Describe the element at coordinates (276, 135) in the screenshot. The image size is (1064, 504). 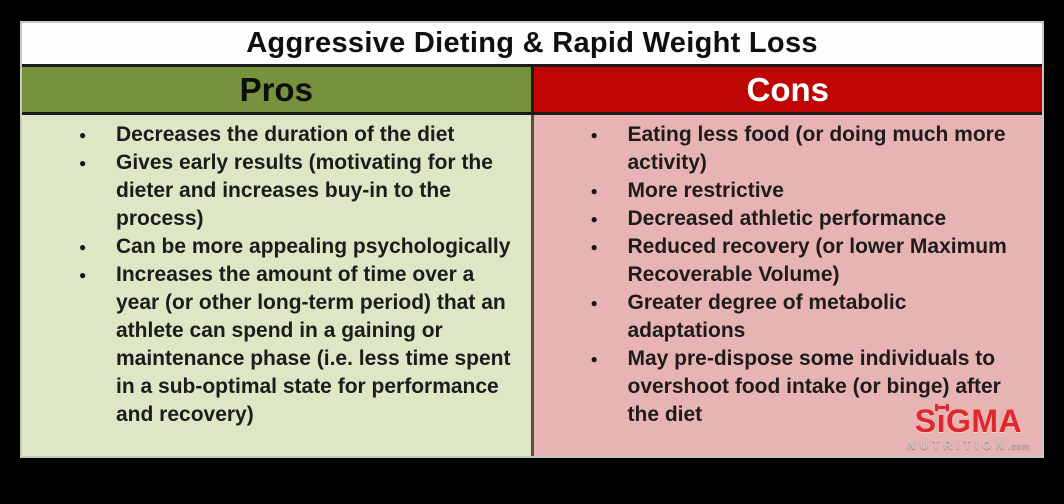
I see `list-item: Decreases the duration of the diet` at that location.